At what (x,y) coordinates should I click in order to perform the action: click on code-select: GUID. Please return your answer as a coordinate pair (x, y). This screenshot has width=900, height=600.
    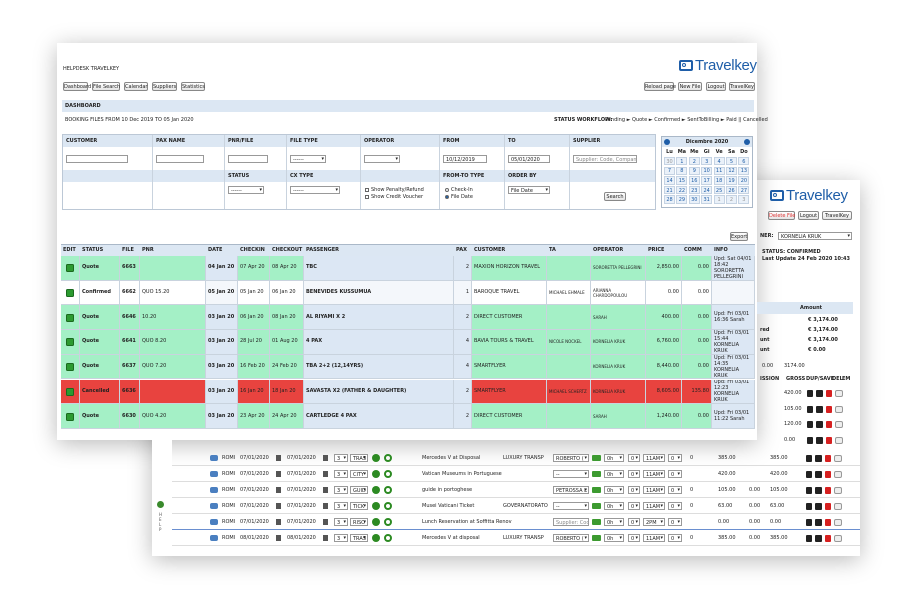
    Looking at the image, I should click on (359, 490).